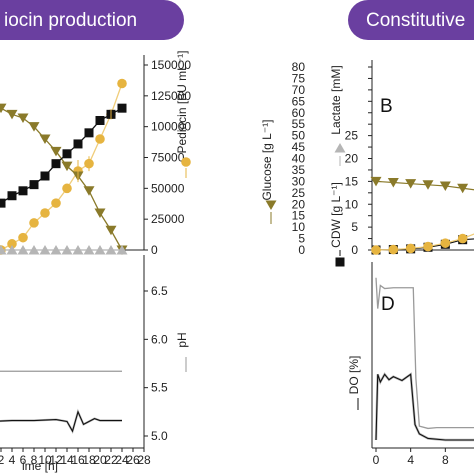  I want to click on glucose-tick-label: 50, so click(299, 136).